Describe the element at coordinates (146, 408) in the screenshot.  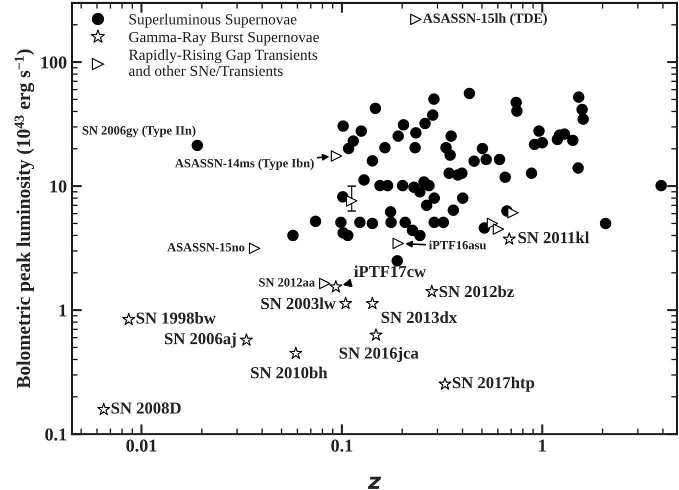
I see `annotation: SN 2008D` at that location.